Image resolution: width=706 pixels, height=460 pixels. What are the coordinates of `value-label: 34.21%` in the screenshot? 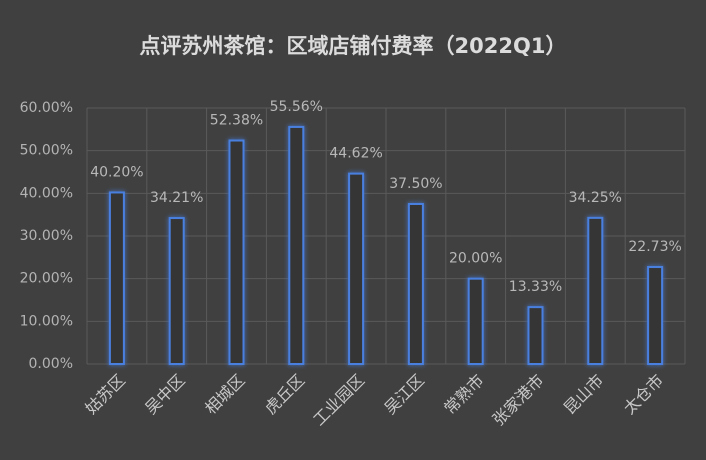 It's located at (176, 198).